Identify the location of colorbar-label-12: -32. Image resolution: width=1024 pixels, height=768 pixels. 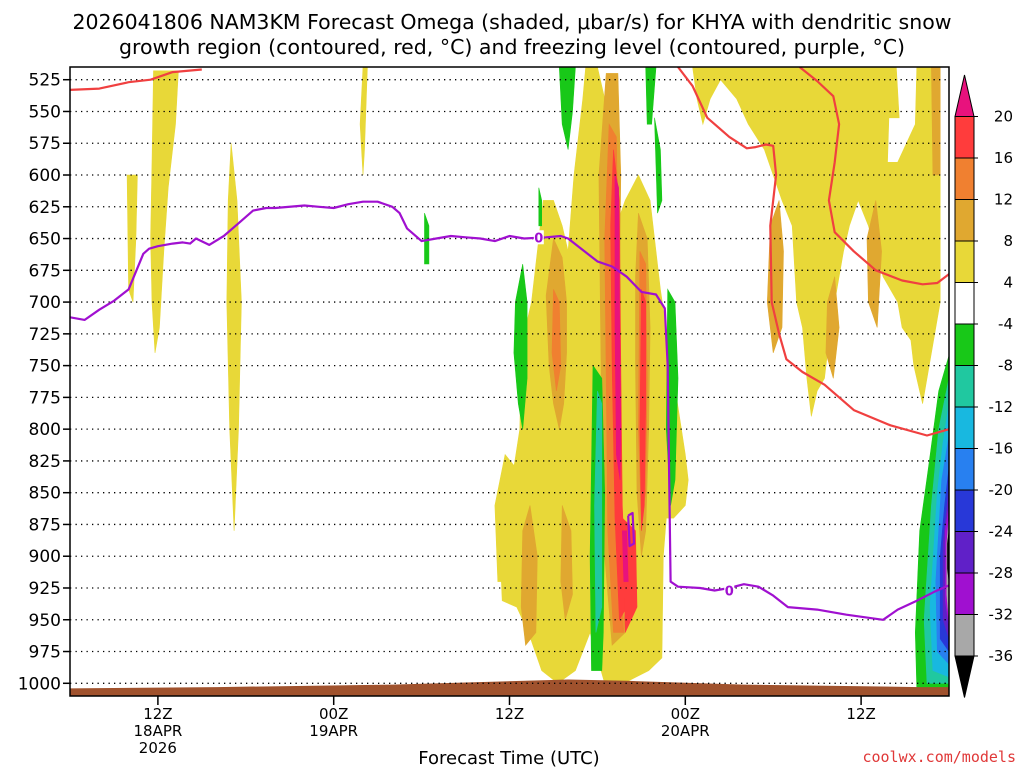
(1001, 615).